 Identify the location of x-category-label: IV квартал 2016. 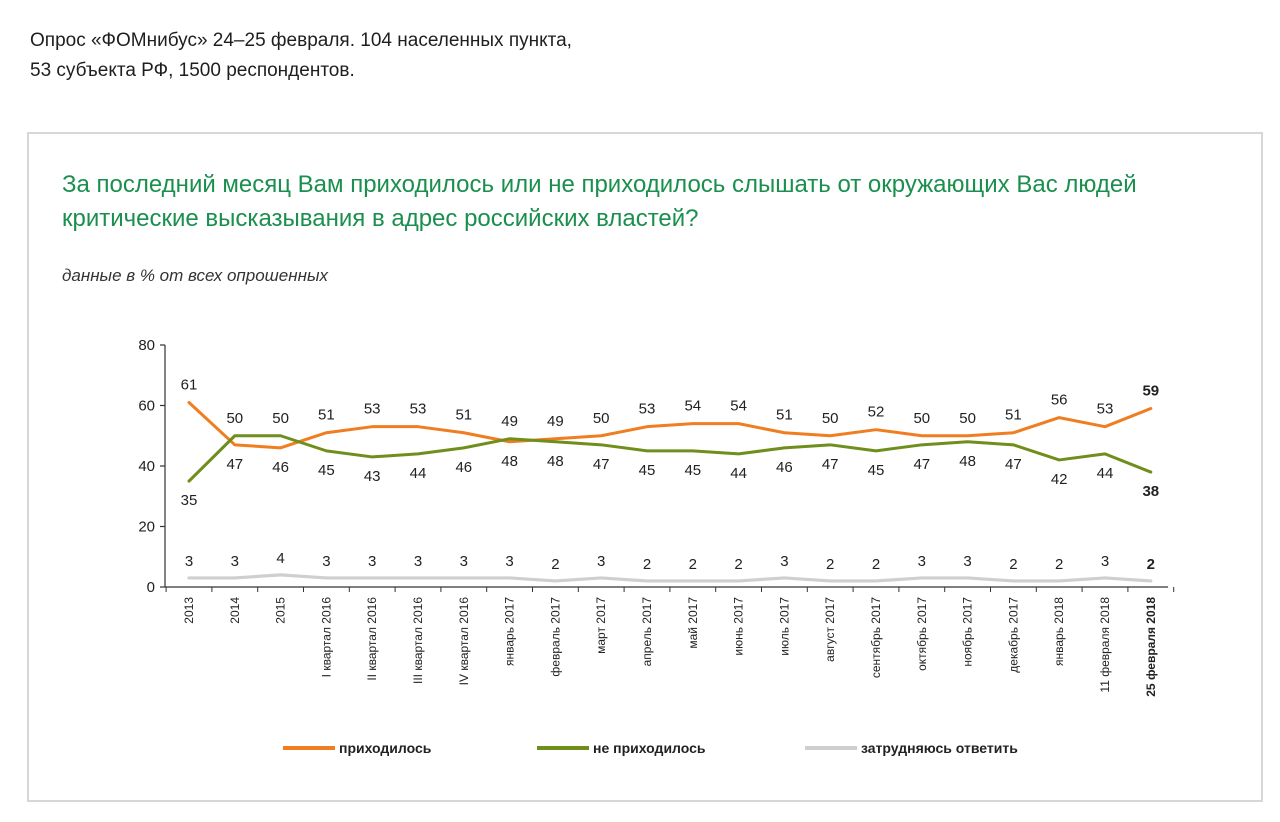
(464, 641).